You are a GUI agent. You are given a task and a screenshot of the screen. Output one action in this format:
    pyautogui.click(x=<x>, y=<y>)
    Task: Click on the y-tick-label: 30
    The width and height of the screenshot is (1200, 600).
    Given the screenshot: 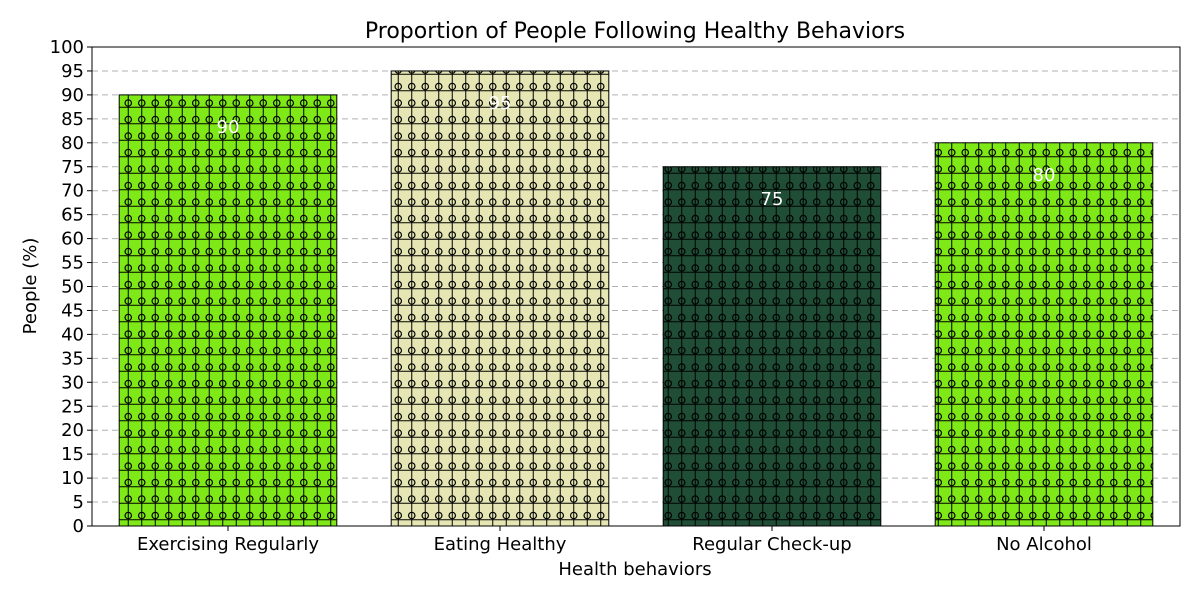 What is the action you would take?
    pyautogui.click(x=72, y=382)
    